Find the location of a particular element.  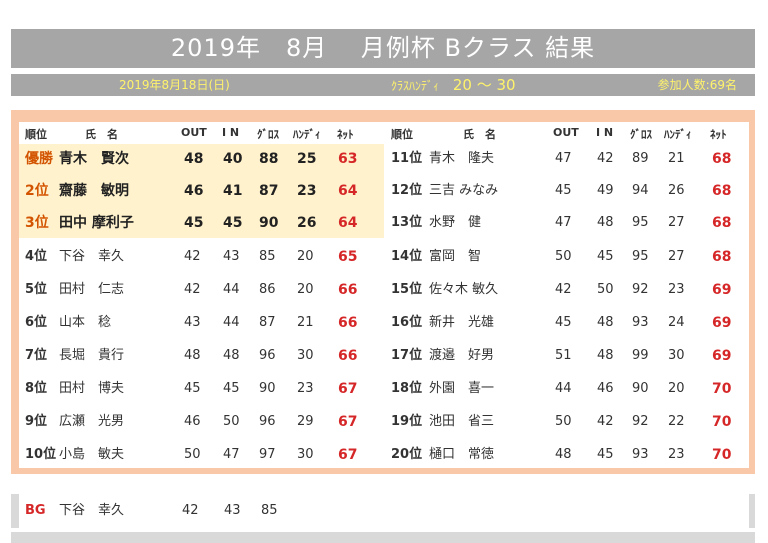

cell-net: 65 is located at coordinates (348, 257).